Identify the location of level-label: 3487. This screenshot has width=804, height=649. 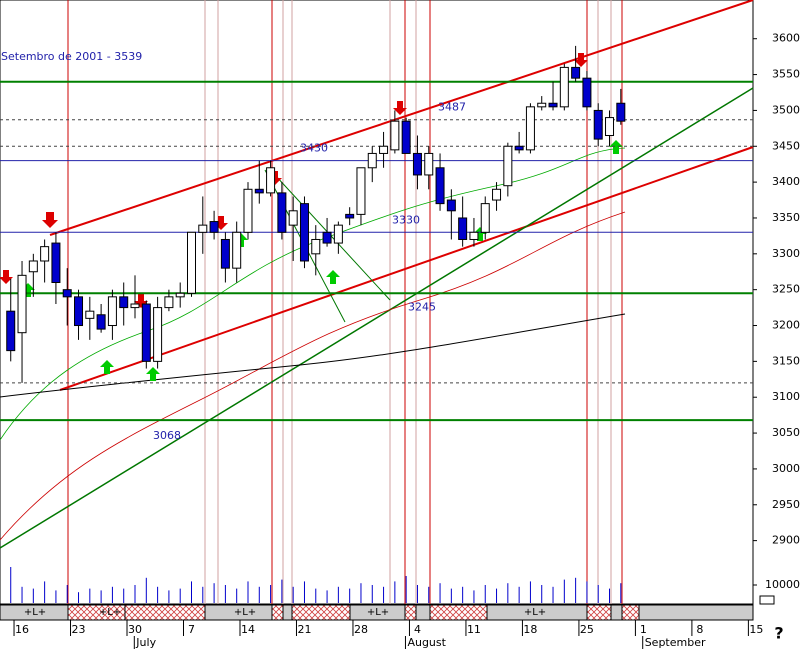
(452, 107).